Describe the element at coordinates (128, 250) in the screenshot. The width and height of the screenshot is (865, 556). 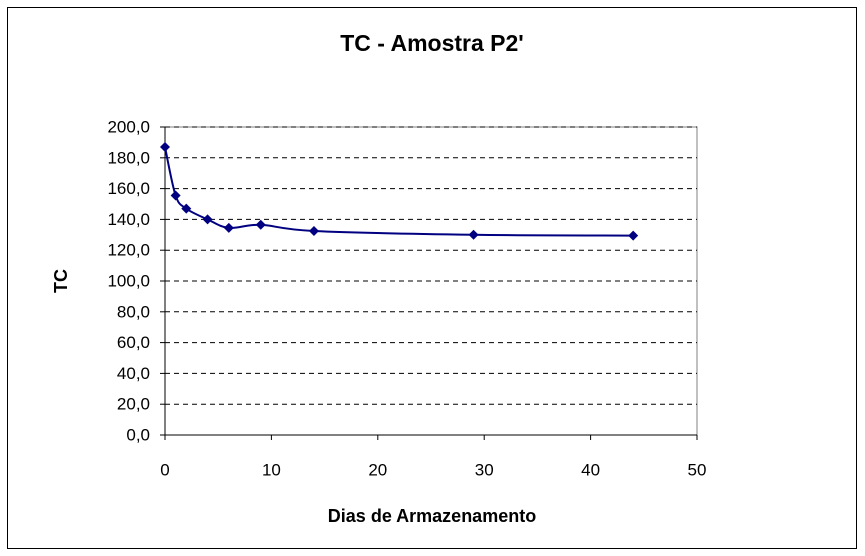
I see `y-tick-label: 120,0` at that location.